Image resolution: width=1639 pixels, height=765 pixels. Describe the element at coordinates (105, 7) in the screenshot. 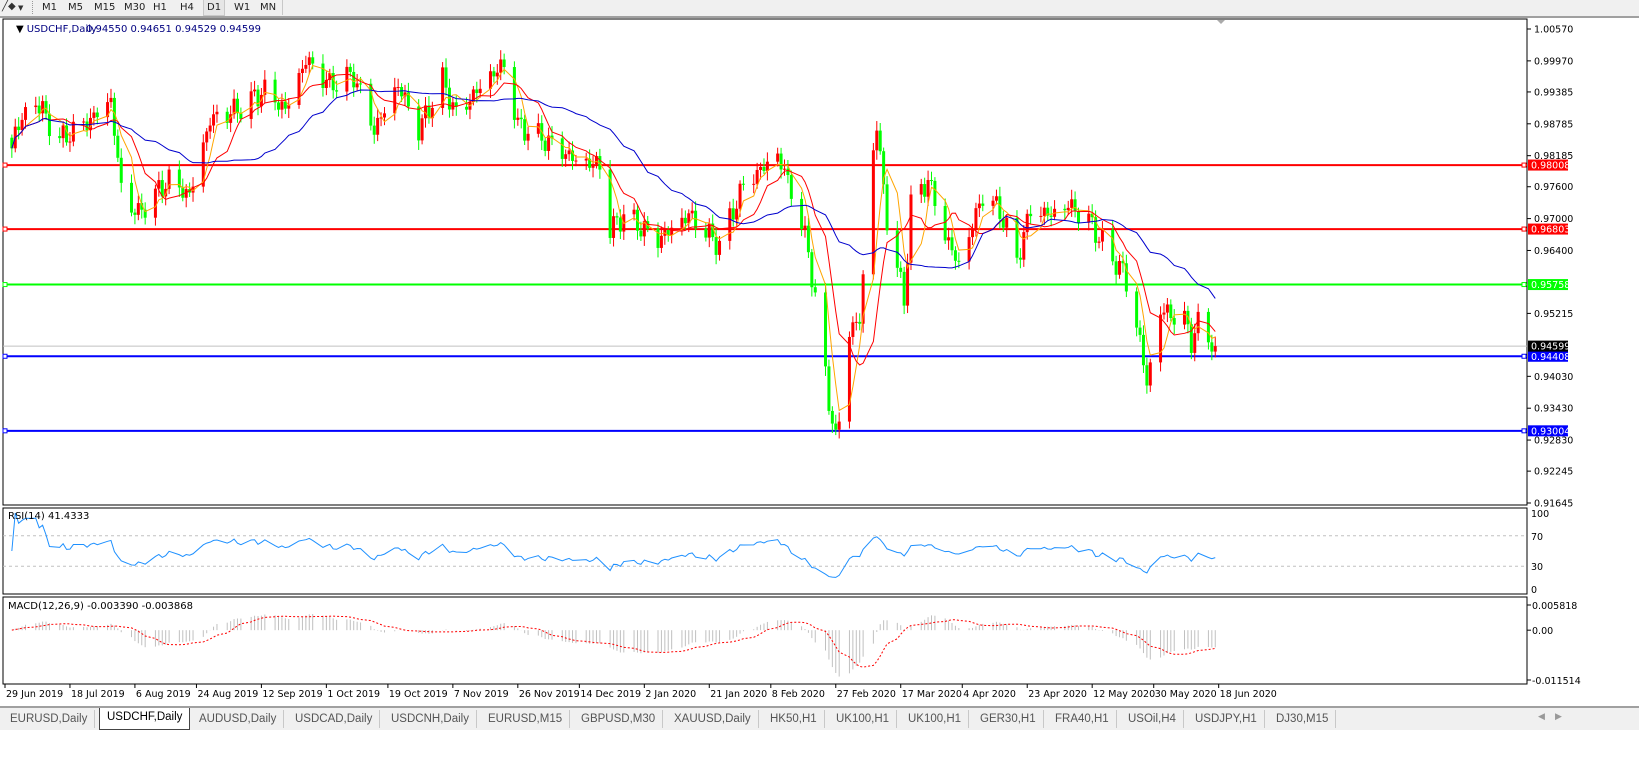

I see `timeframe-m15: M15` at that location.